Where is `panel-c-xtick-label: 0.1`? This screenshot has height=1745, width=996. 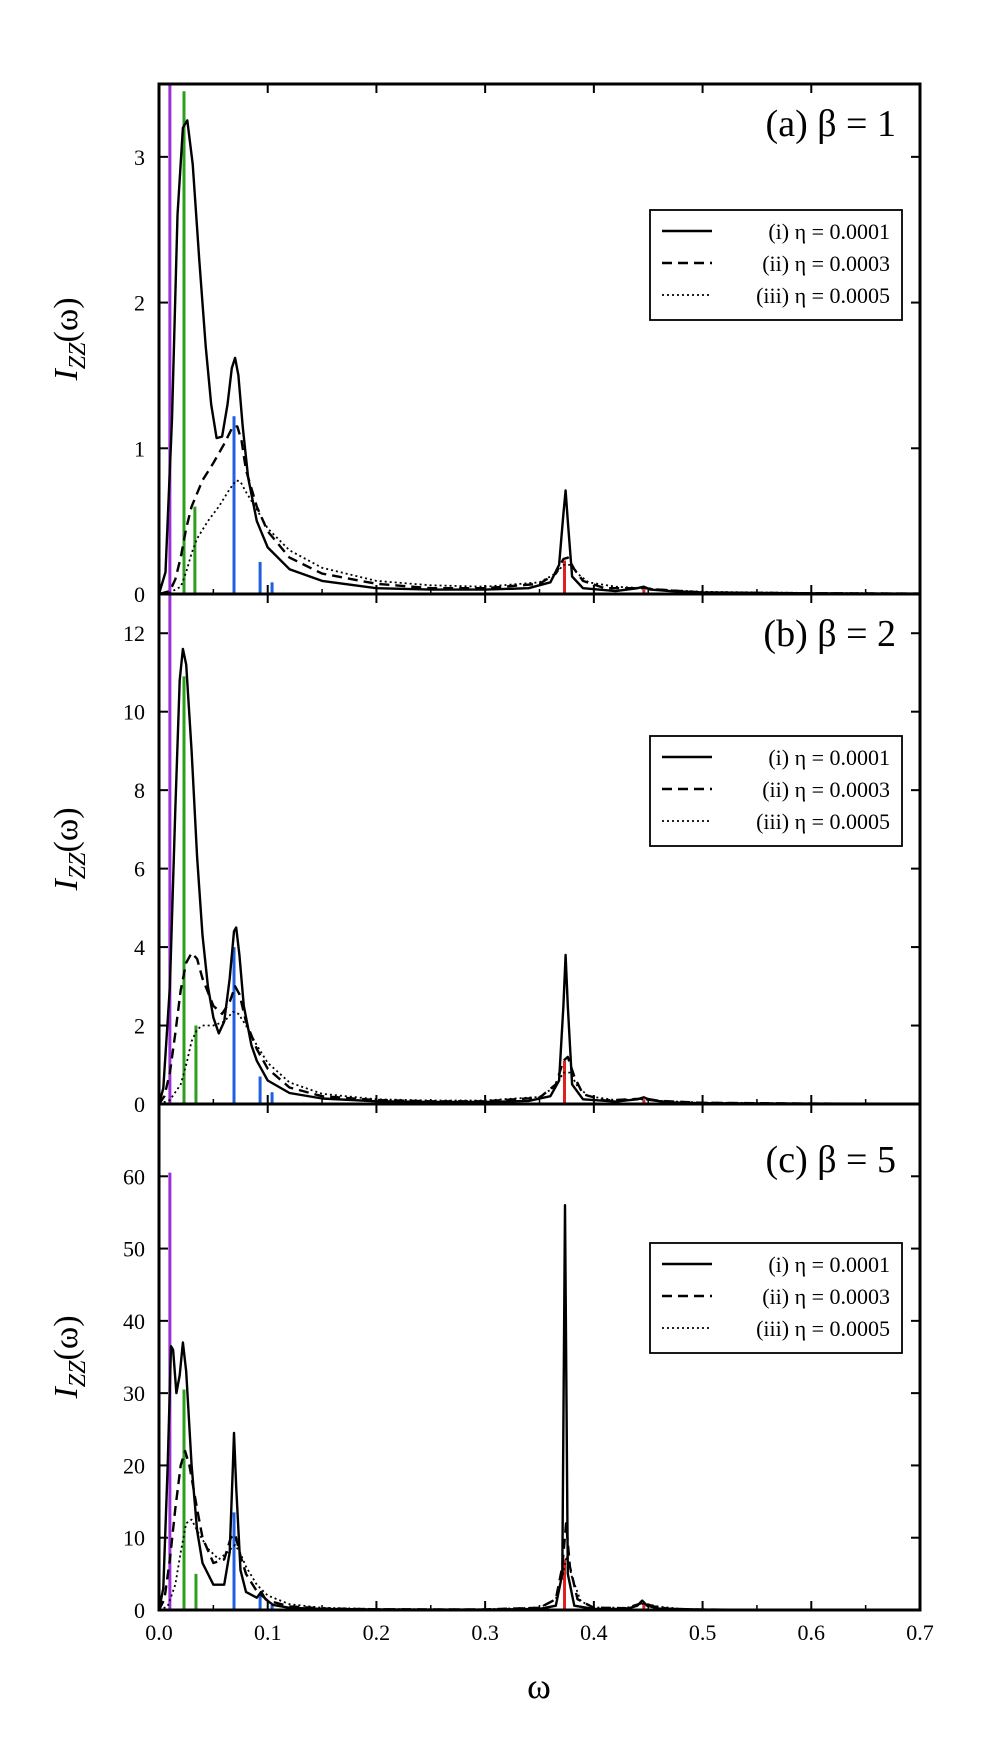
panel-c-xtick-label: 0.1 is located at coordinates (268, 1632).